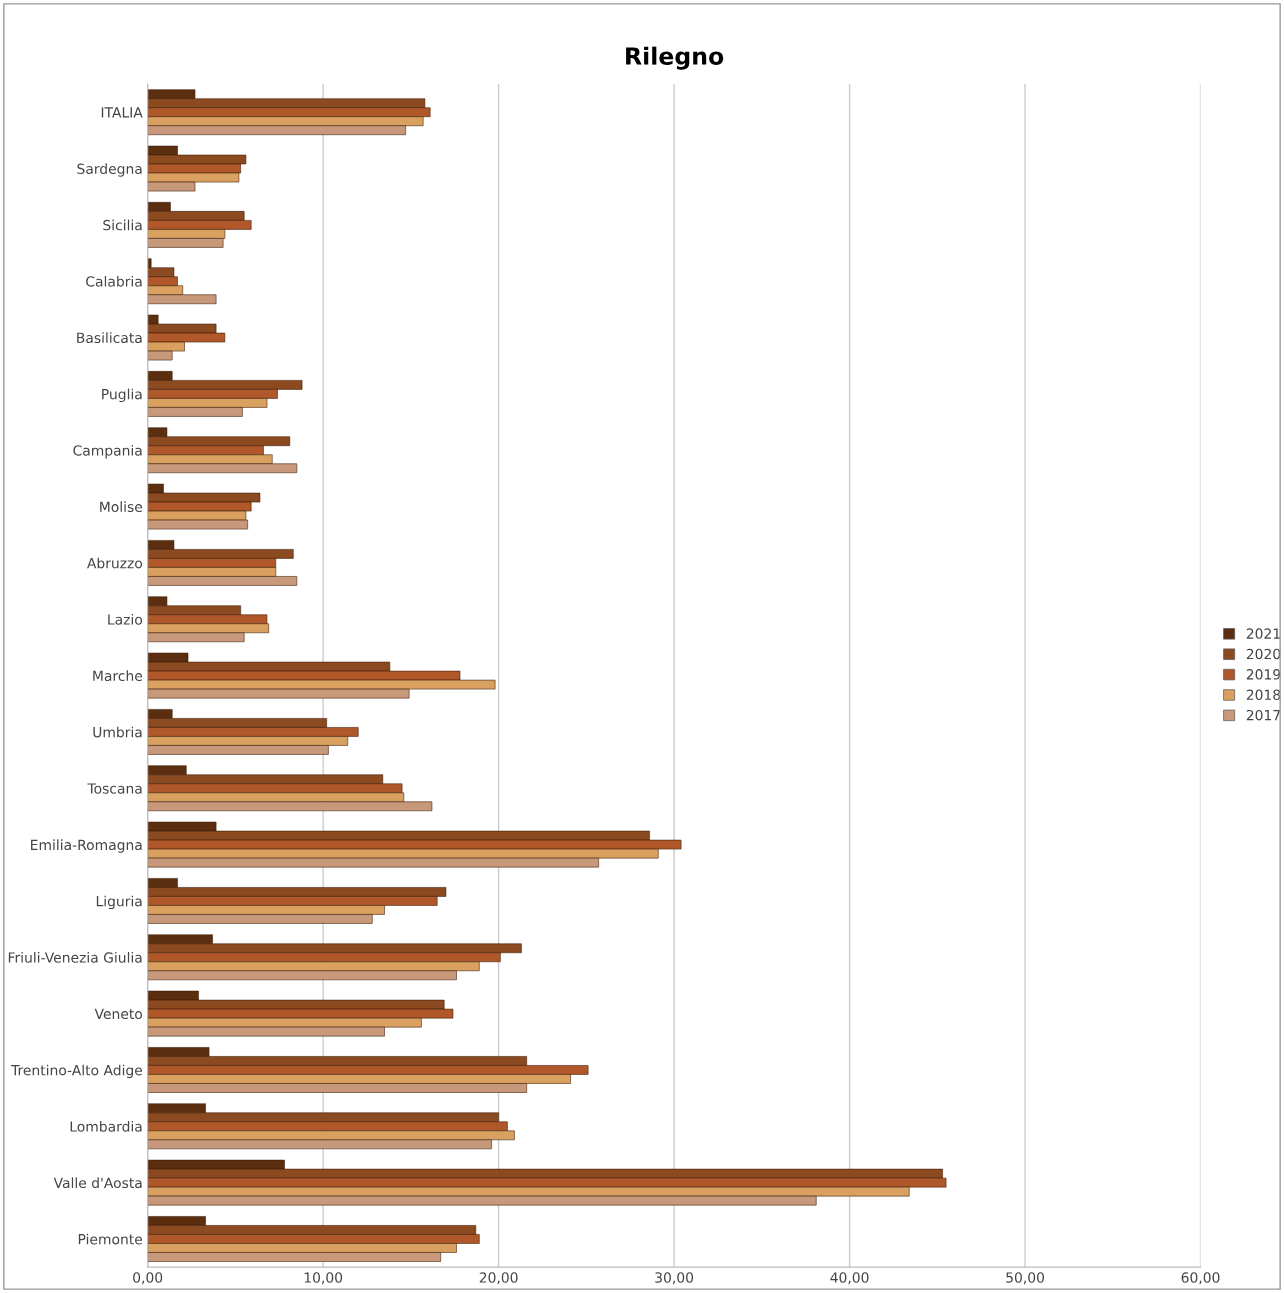 The image size is (1284, 1293). I want to click on y-tick-label: Puglia, so click(122, 395).